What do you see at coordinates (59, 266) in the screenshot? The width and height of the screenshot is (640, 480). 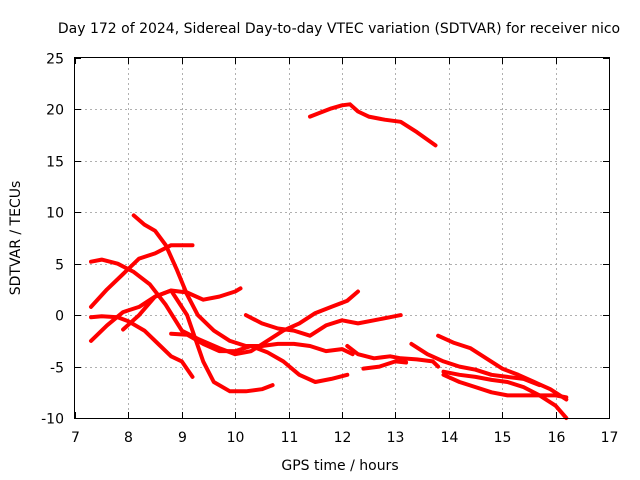 I see `y-tick-label: 5` at bounding box center [59, 266].